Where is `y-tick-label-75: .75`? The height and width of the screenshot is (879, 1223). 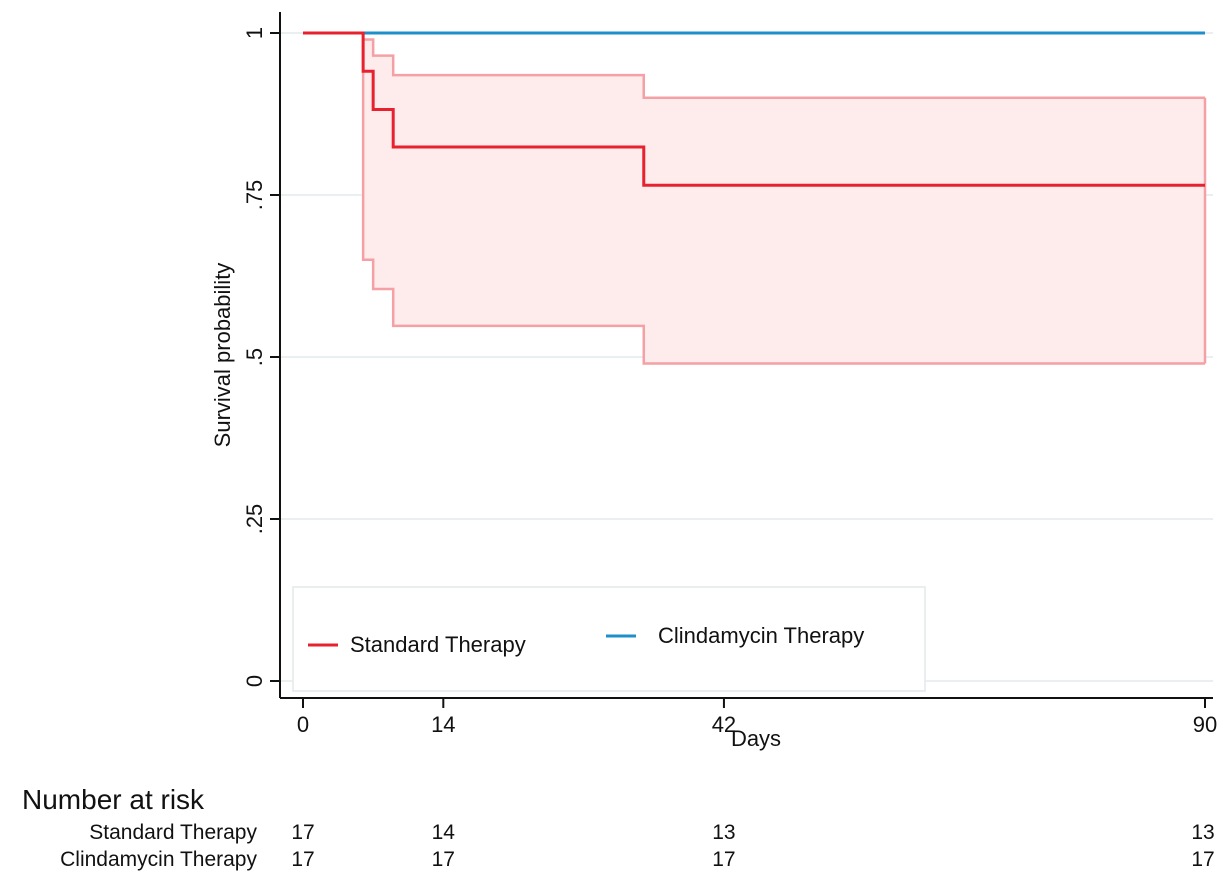 y-tick-label-75: .75 is located at coordinates (254, 195).